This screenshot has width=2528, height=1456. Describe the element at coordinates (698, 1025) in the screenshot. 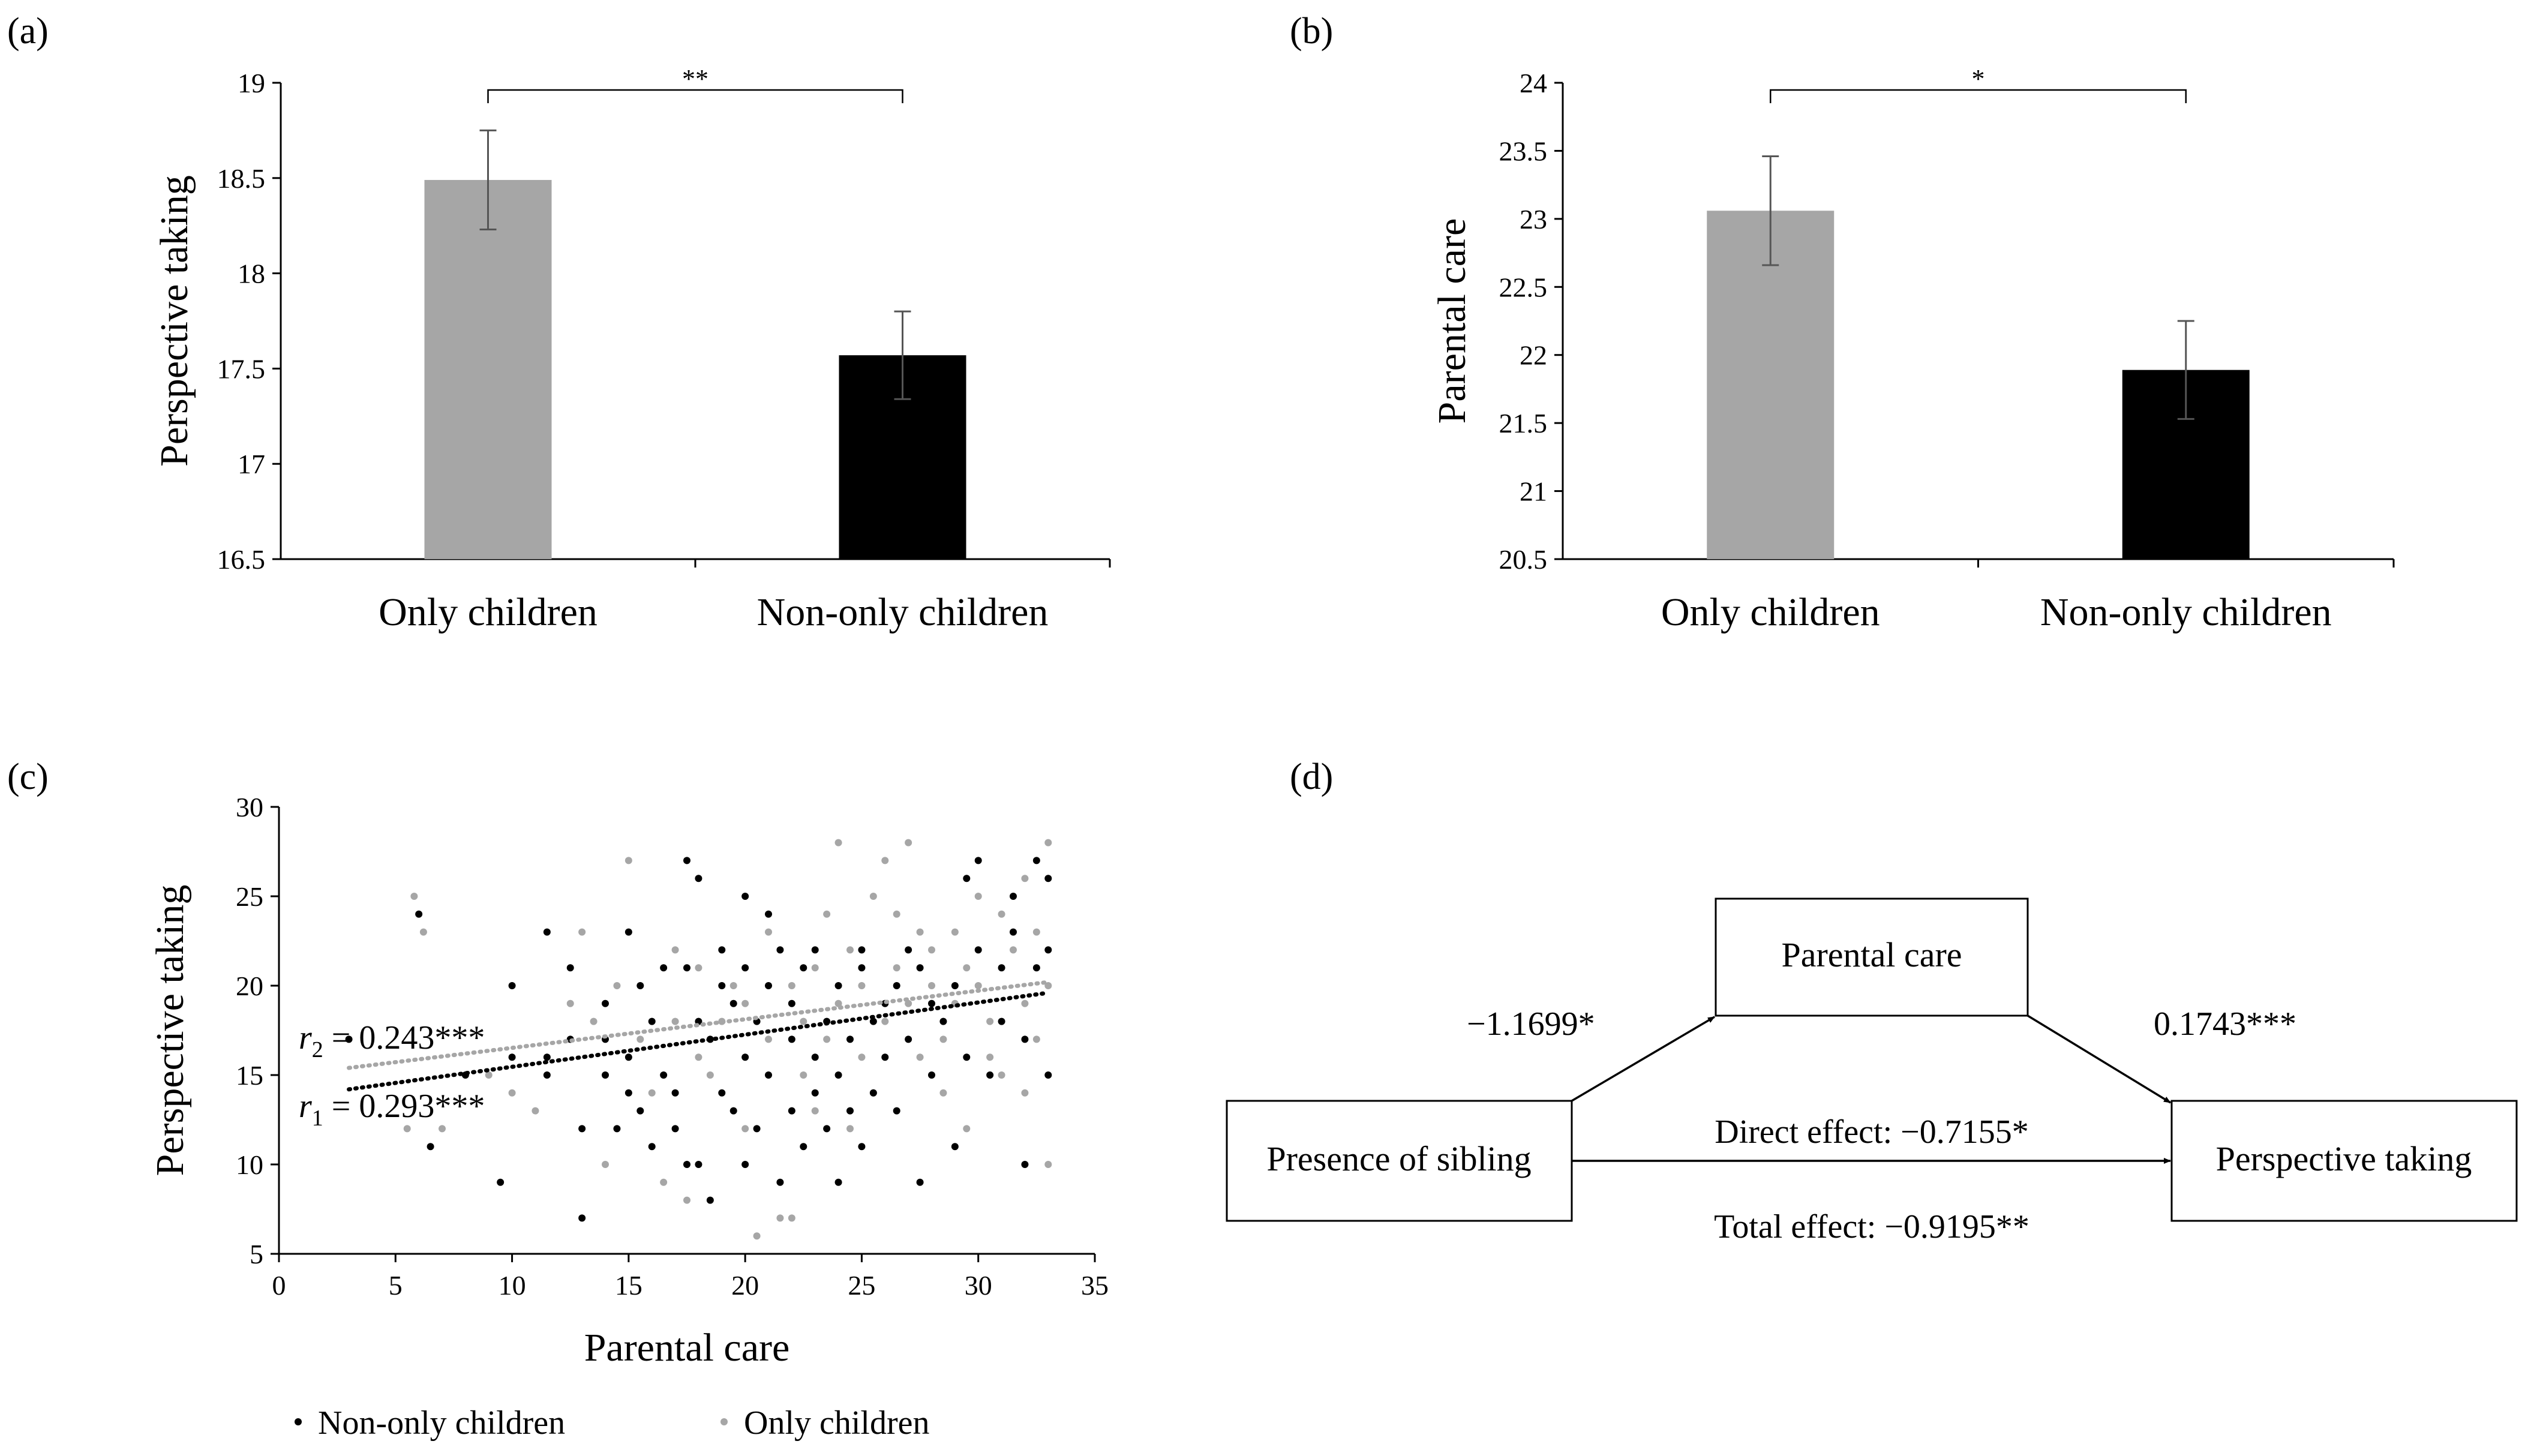

I see `trendline-only-children` at that location.